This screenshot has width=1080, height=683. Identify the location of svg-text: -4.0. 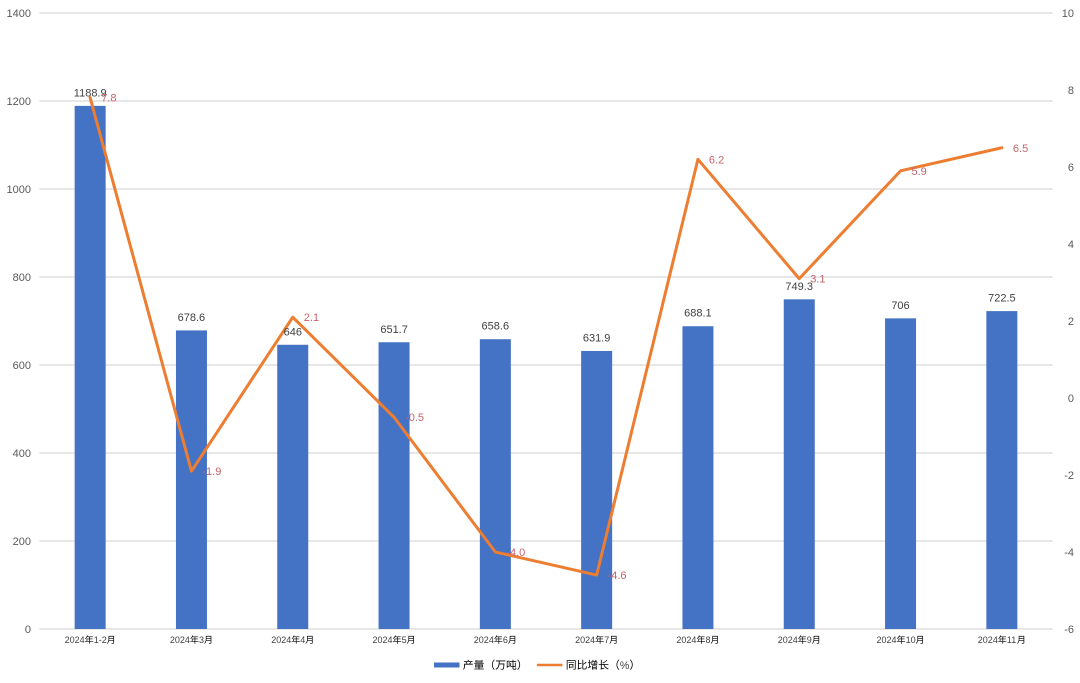
(515, 553).